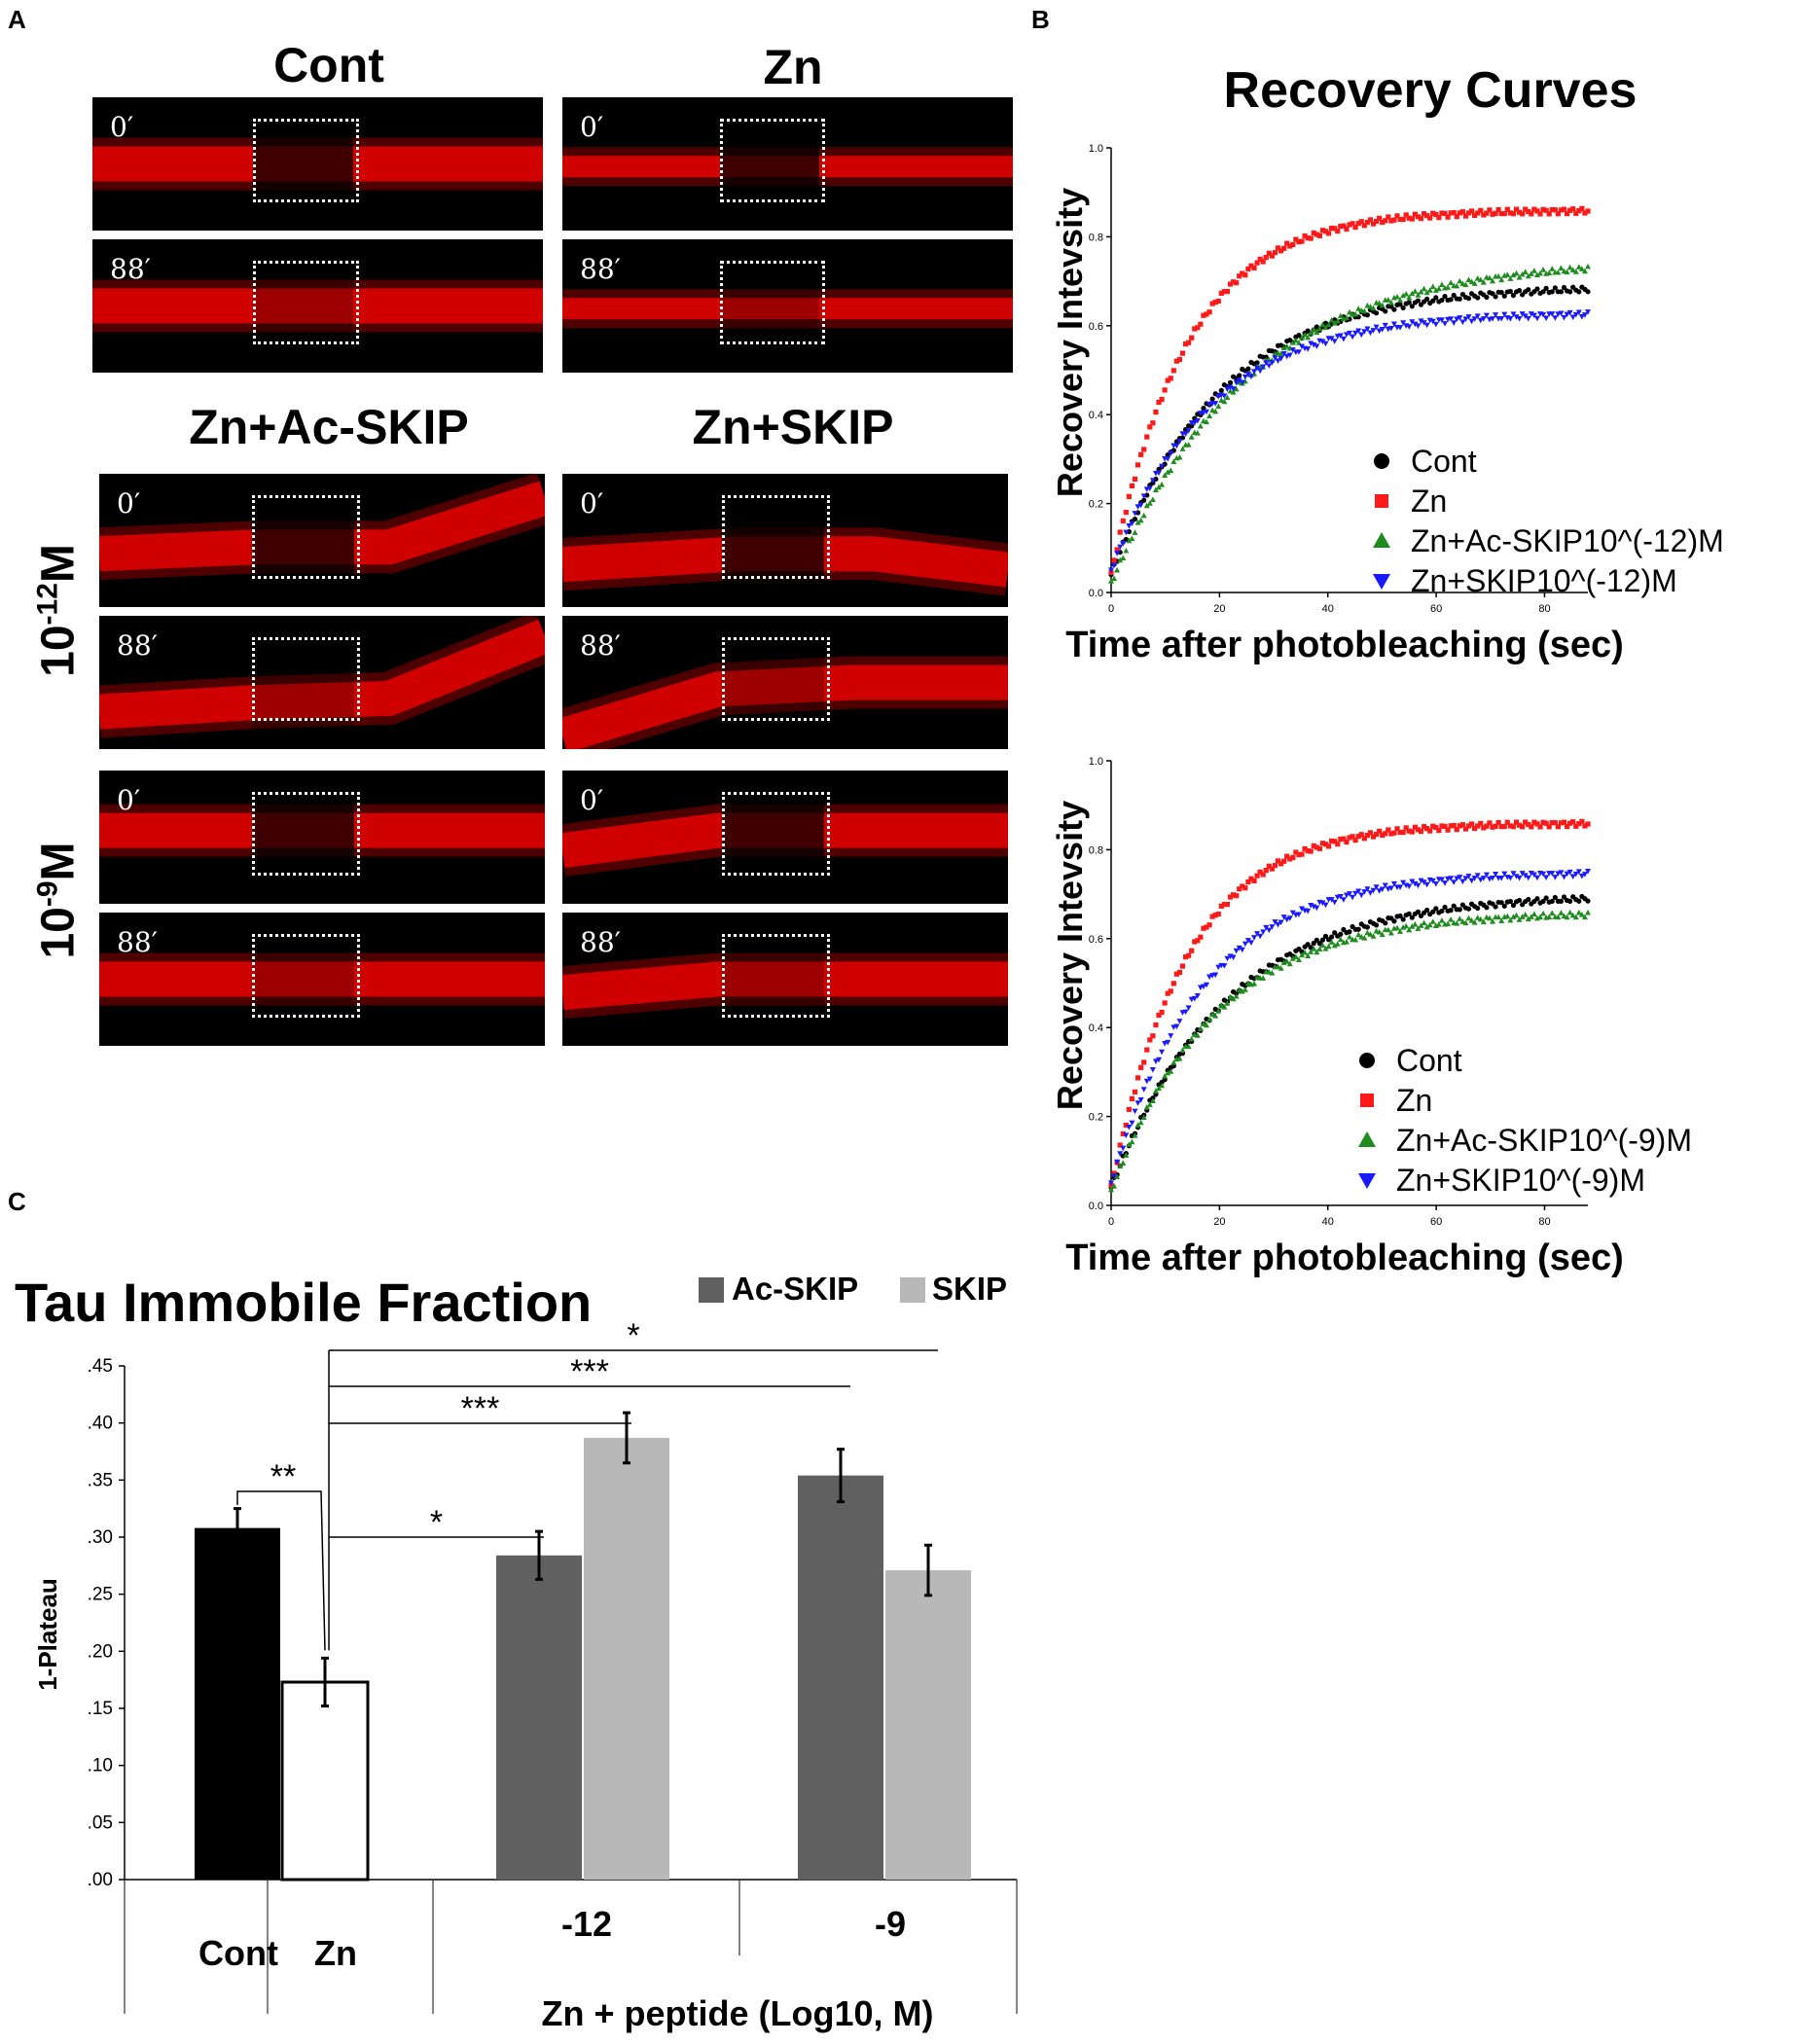  I want to click on group-label-minus9: -9, so click(890, 1924).